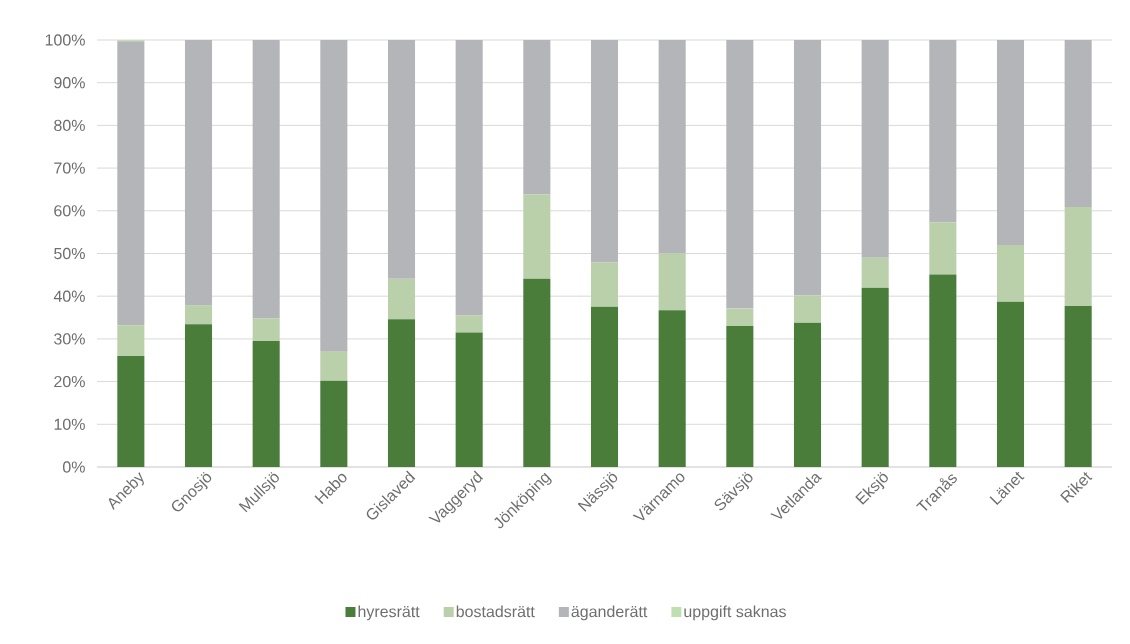 The width and height of the screenshot is (1130, 644). Describe the element at coordinates (69, 125) in the screenshot. I see `y-tick-label: 80%` at that location.